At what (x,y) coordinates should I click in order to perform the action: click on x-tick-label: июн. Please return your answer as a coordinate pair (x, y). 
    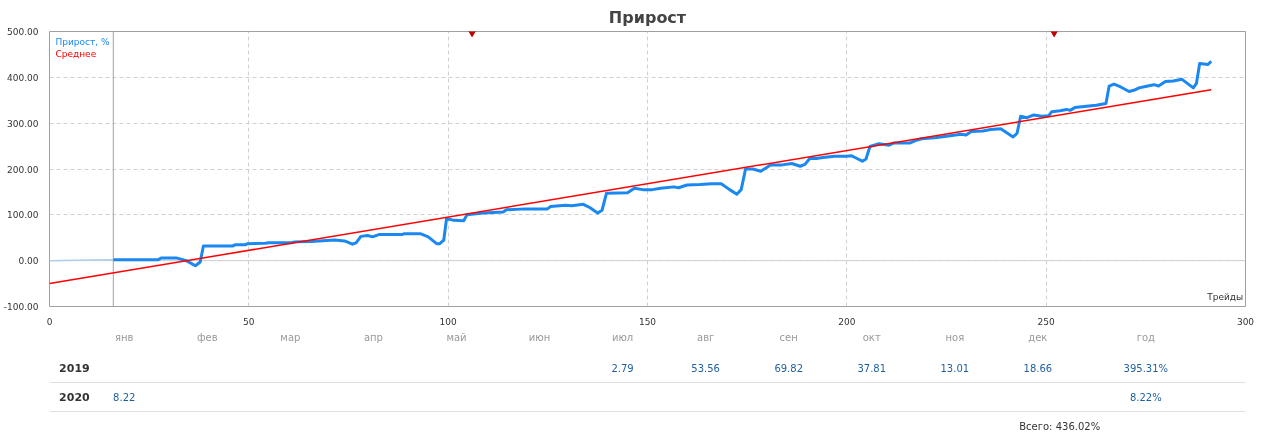
    Looking at the image, I should click on (539, 337).